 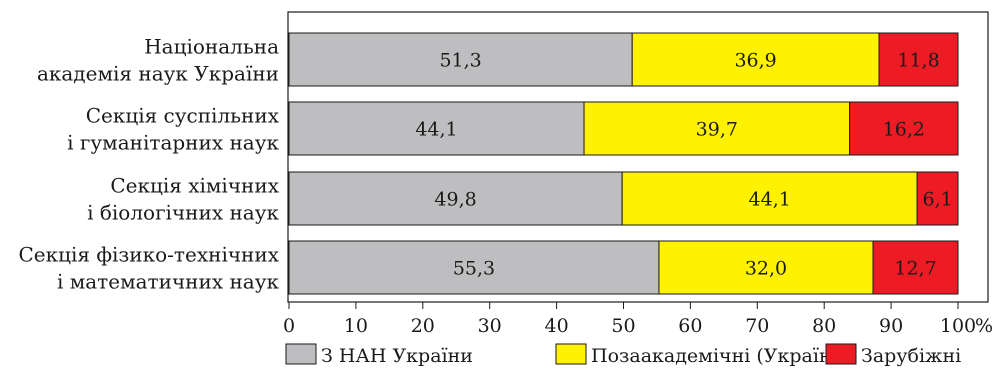 I want to click on category-label: Секція суспільних, so click(x=183, y=116).